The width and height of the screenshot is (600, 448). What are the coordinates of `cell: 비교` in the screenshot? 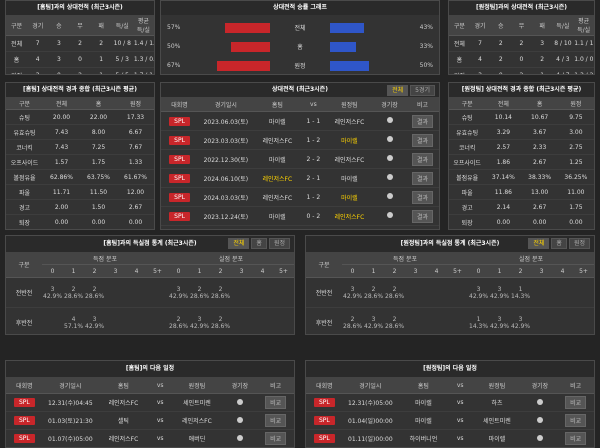 It's located at (575, 420).